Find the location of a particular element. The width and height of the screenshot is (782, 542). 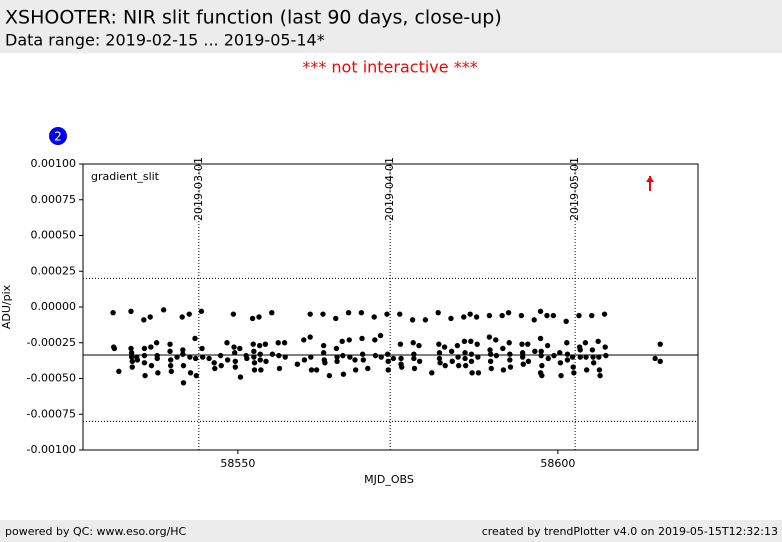

y-tick-label: 0.00100 is located at coordinates (54, 163).